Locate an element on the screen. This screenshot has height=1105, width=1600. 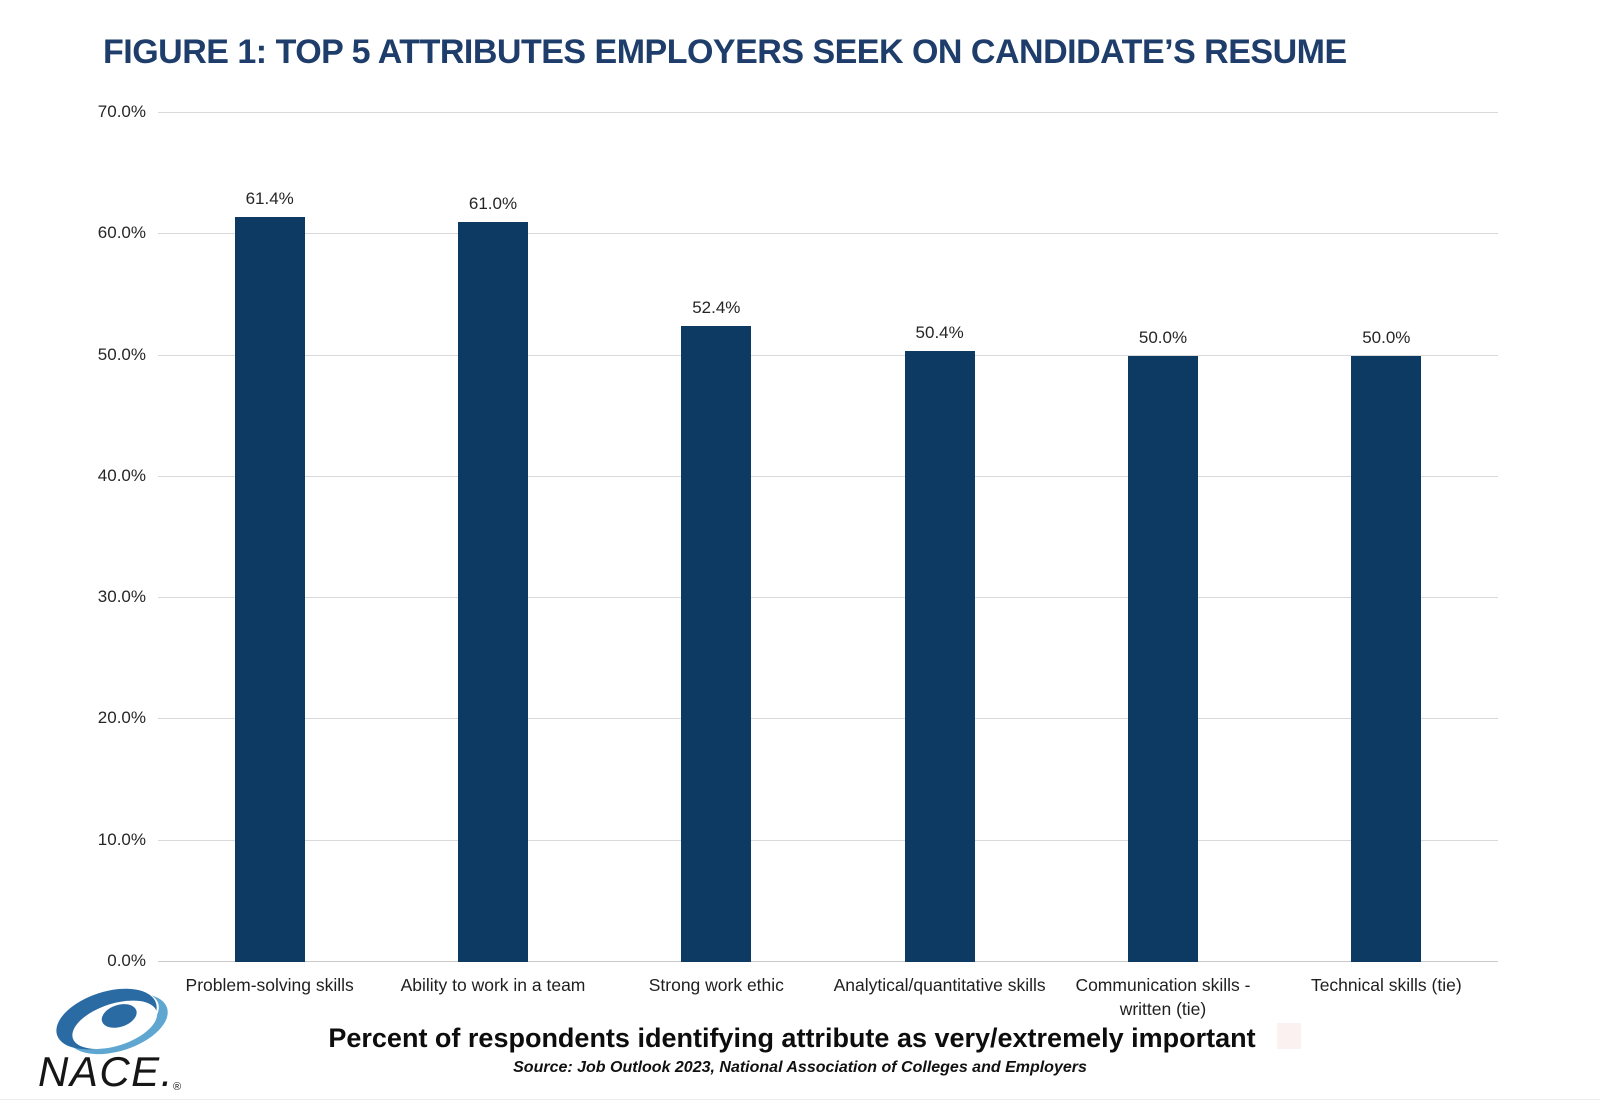
bottom-divider is located at coordinates (800, 1099).